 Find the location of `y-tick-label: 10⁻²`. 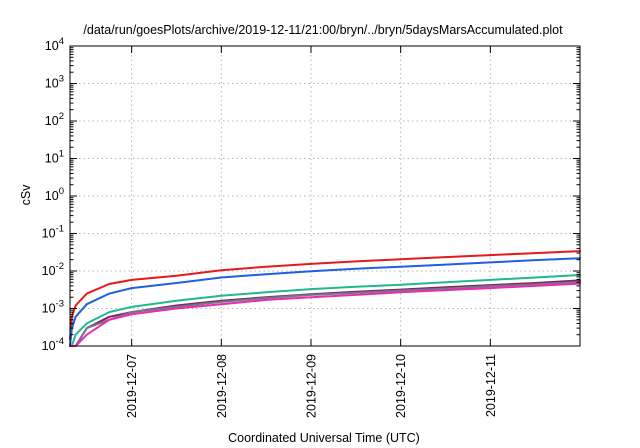

y-tick-label: 10⁻² is located at coordinates (53, 269).